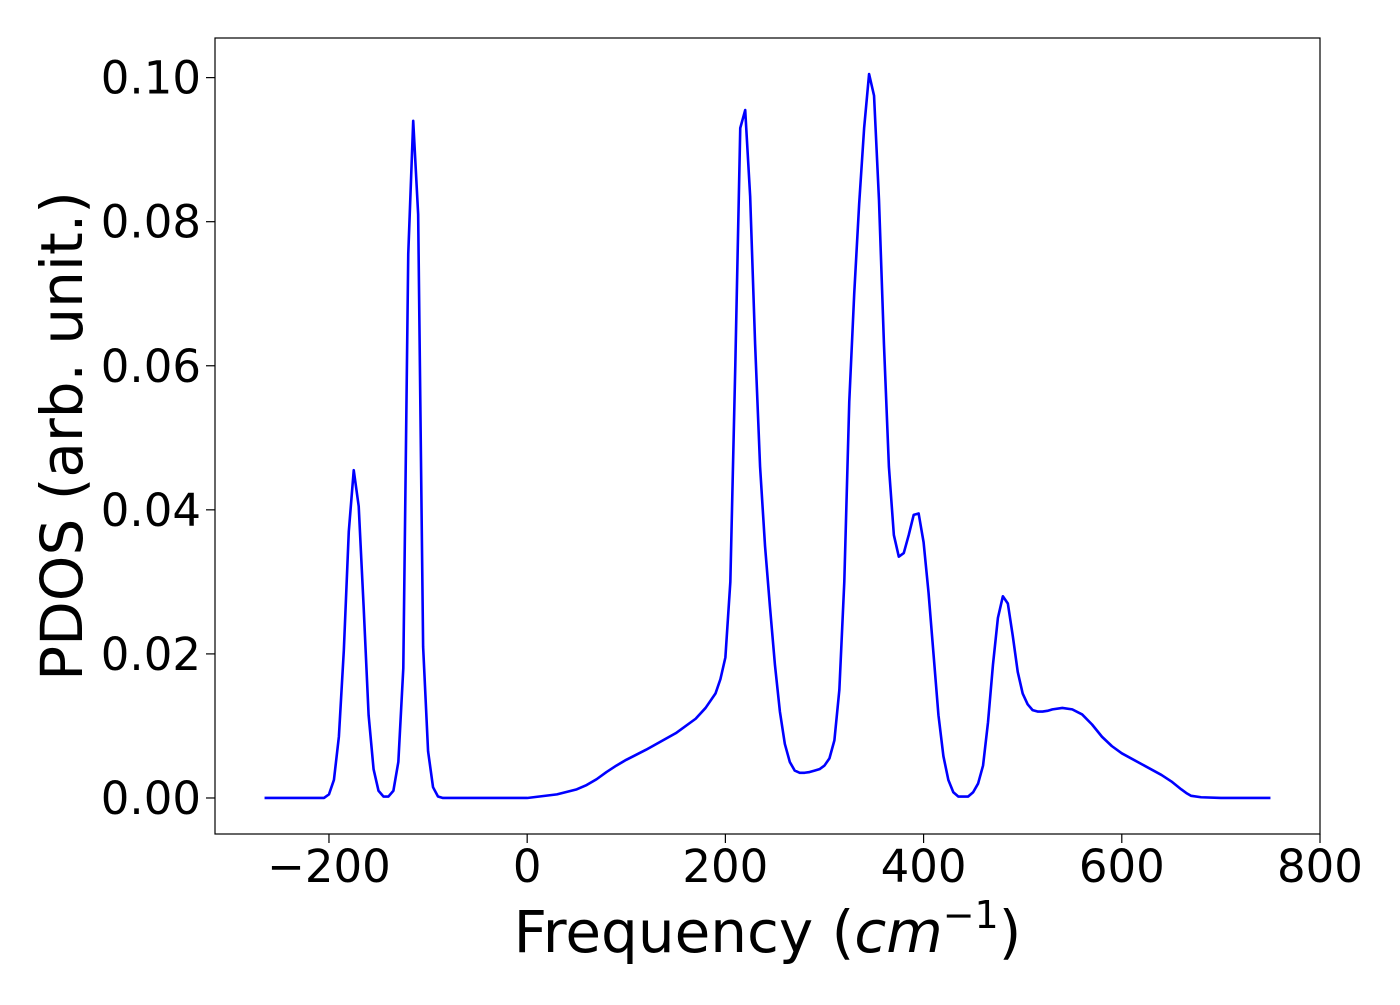 The width and height of the screenshot is (1400, 1005). Describe the element at coordinates (725, 866) in the screenshot. I see `x-tick-label: 200` at that location.